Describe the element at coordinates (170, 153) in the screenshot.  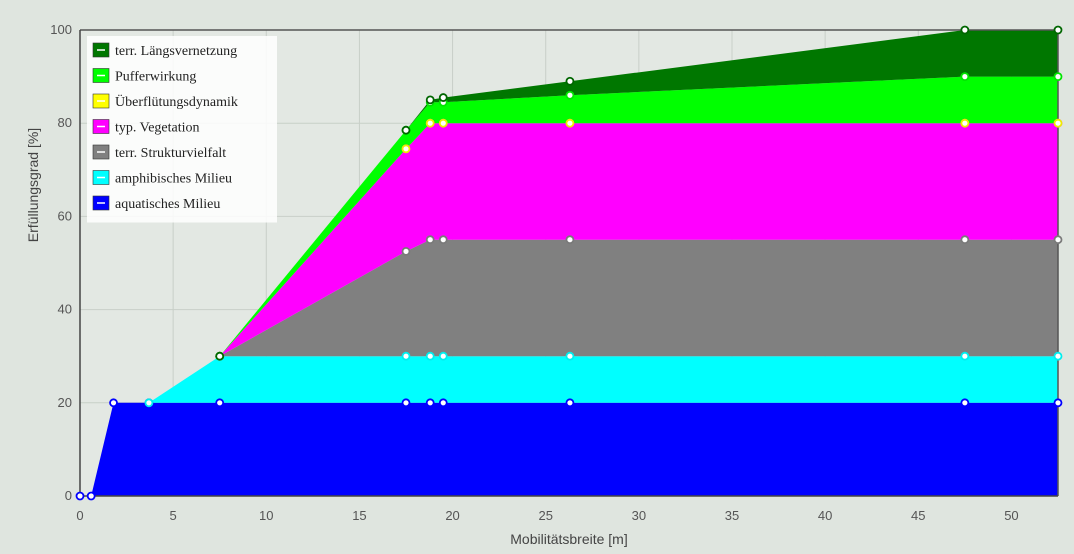
I see `legend-label: terr. Strukturvielfalt` at that location.